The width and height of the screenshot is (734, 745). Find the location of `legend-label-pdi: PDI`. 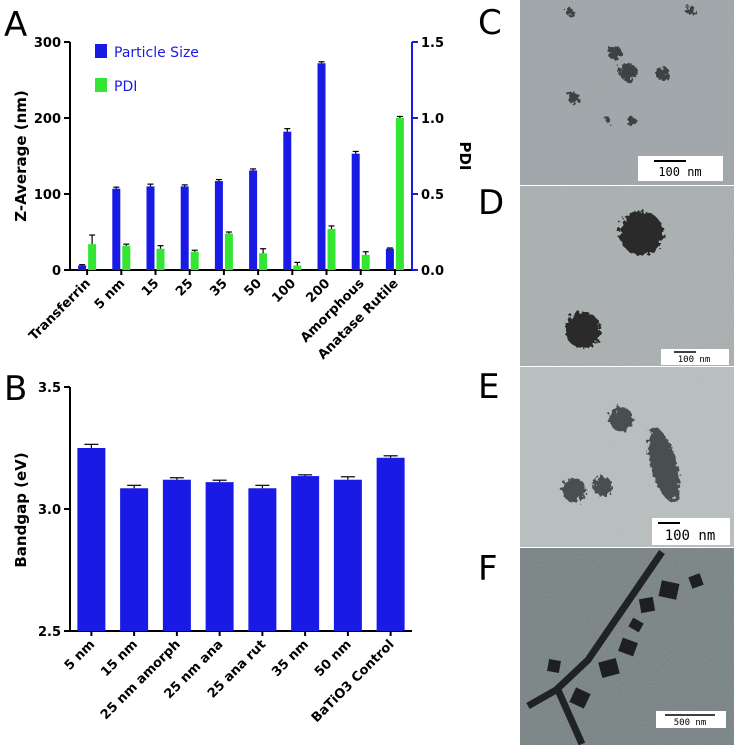

legend-label-pdi: PDI is located at coordinates (125, 87).